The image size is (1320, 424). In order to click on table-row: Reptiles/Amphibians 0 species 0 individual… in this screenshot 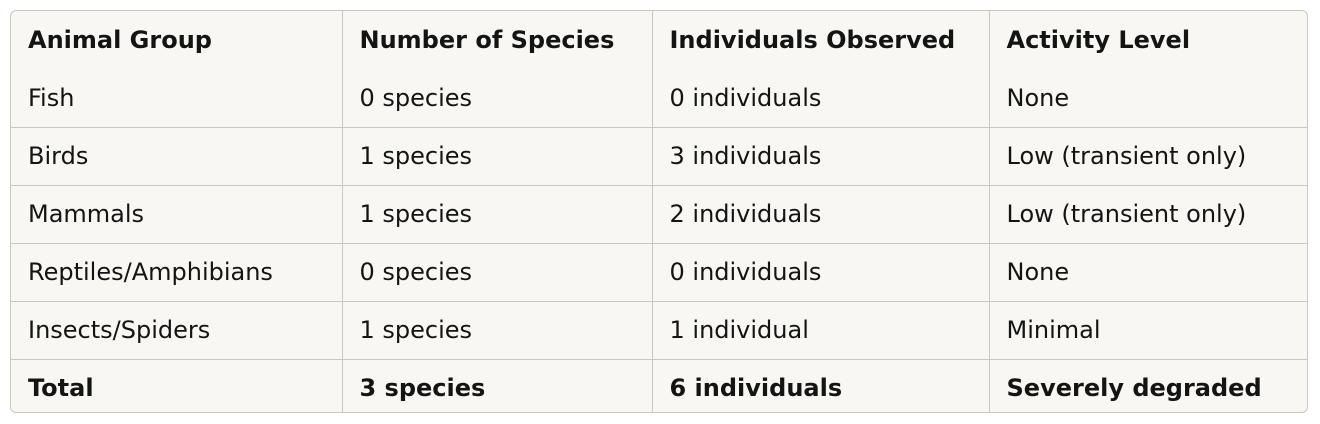, I will do `click(659, 272)`.